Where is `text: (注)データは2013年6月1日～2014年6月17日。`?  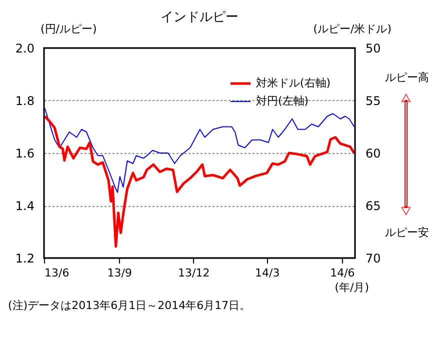 text: (注)データは2013年6月1日～2014年6月17日。 is located at coordinates (129, 305).